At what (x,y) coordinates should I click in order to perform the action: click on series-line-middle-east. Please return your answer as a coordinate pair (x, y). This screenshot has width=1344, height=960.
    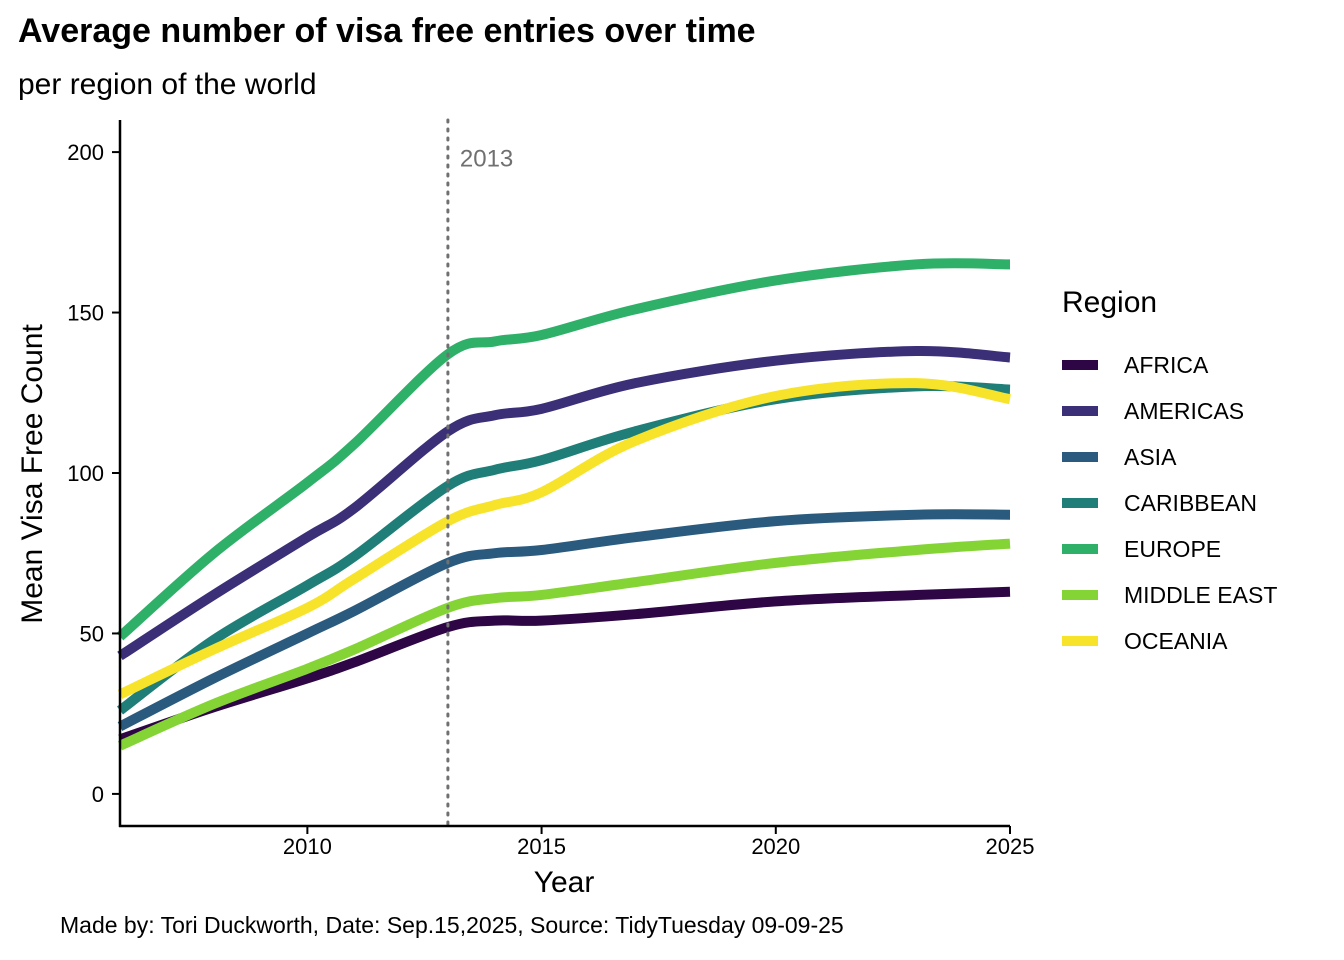
    Looking at the image, I should click on (564, 644).